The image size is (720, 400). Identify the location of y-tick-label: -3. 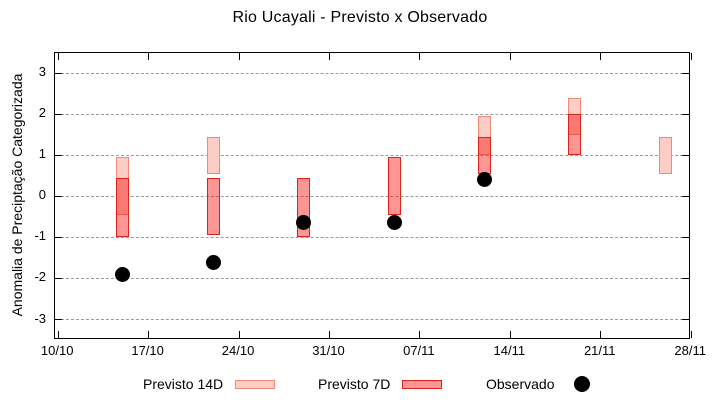
(40, 318).